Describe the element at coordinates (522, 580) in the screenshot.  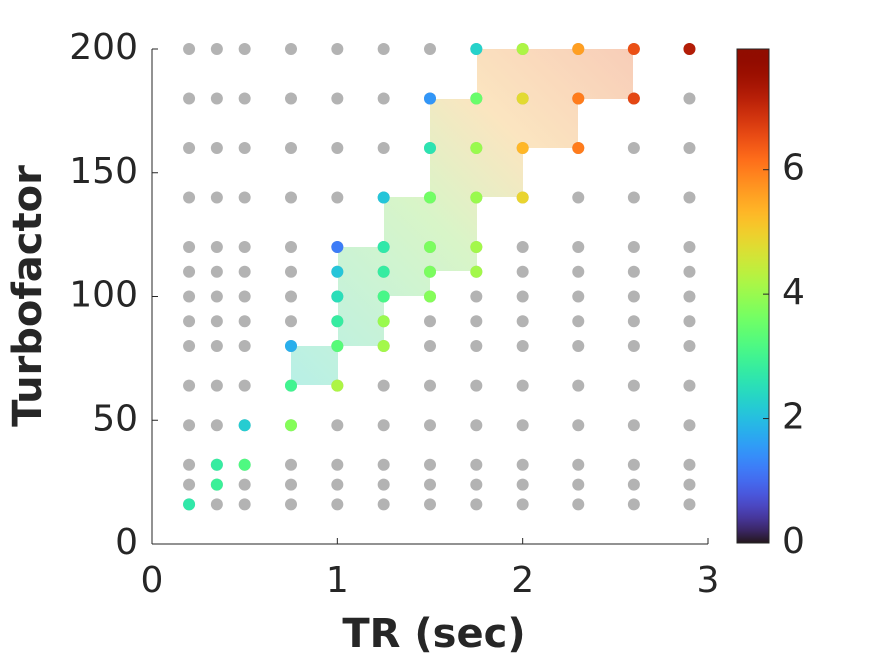
I see `x-tick-label: 2` at that location.